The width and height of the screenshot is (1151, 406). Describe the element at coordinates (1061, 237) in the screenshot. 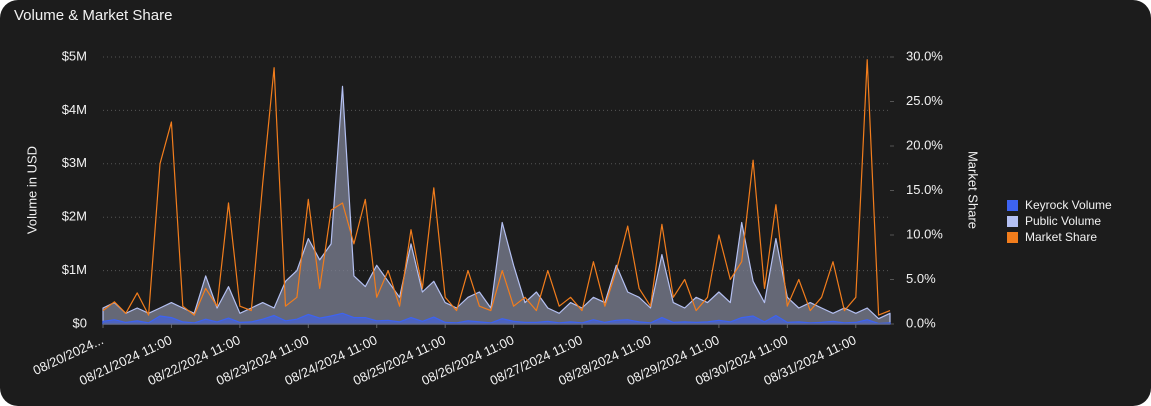

I see `legend-text: Market Share` at that location.